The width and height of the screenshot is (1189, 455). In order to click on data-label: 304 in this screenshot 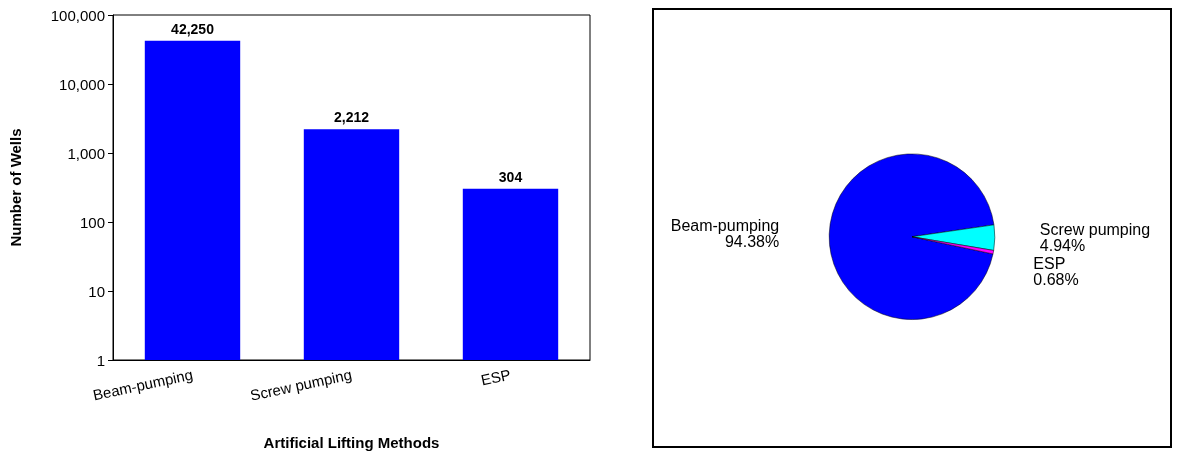, I will do `click(510, 176)`.